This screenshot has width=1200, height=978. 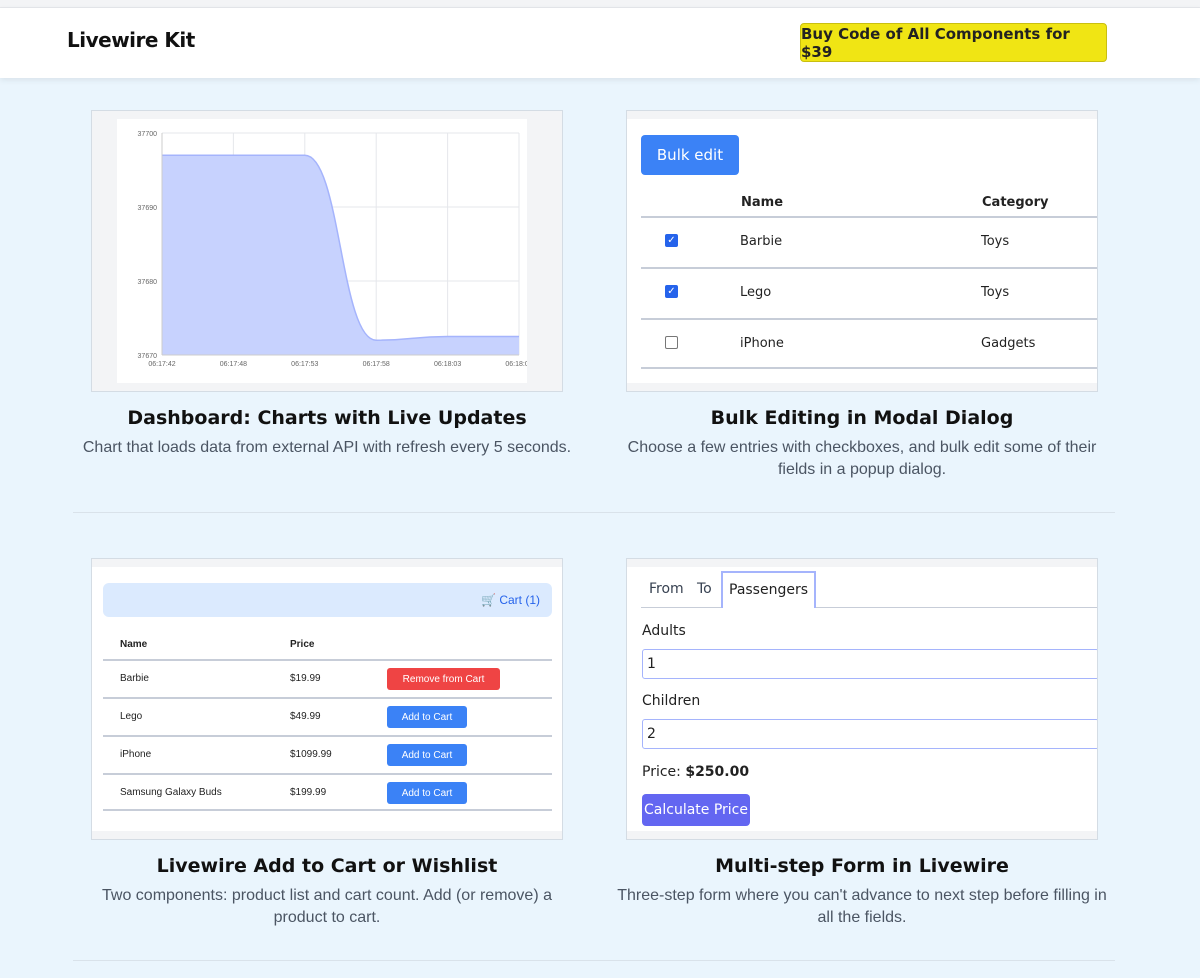 What do you see at coordinates (953, 42) in the screenshot?
I see `buy-code-button: Buy Code of All Components for $39` at bounding box center [953, 42].